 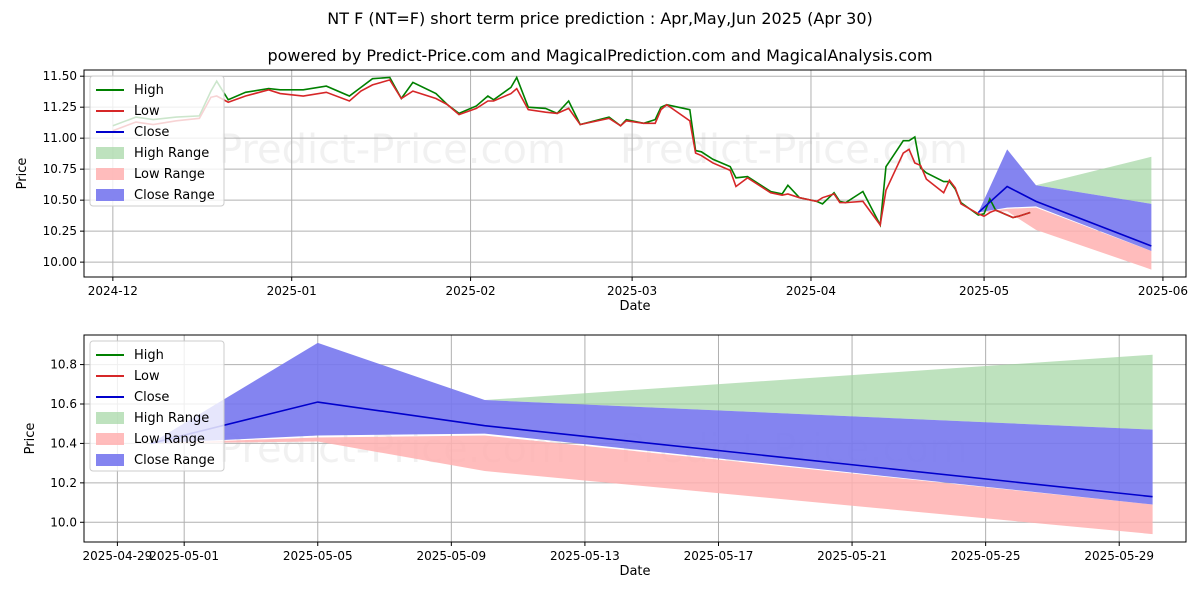 I want to click on y-tick-label: 10.6, so click(x=63, y=404).